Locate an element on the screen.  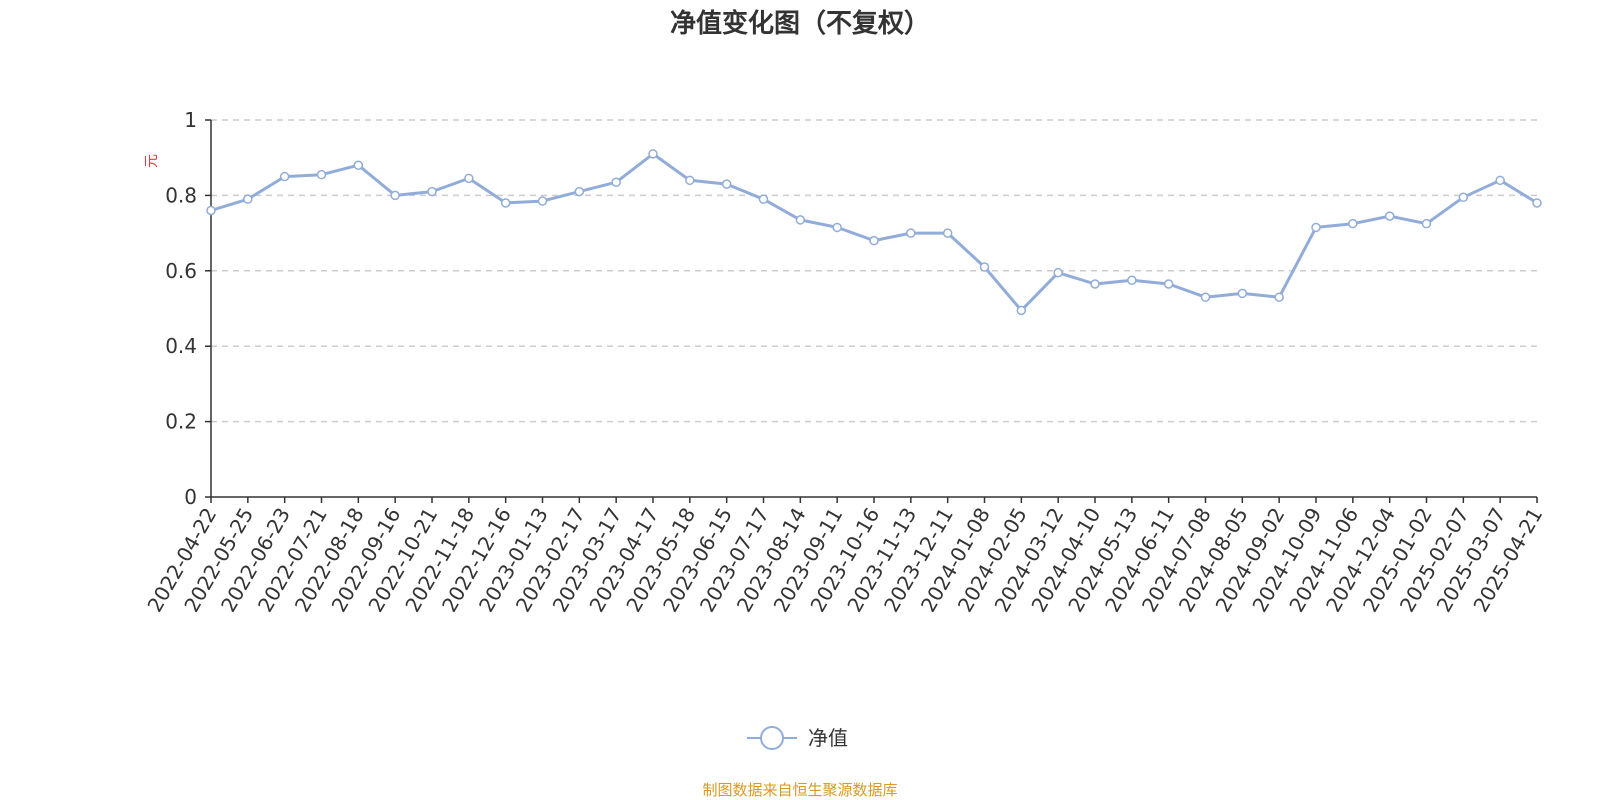
y-tick-label: 0.2 is located at coordinates (181, 422).